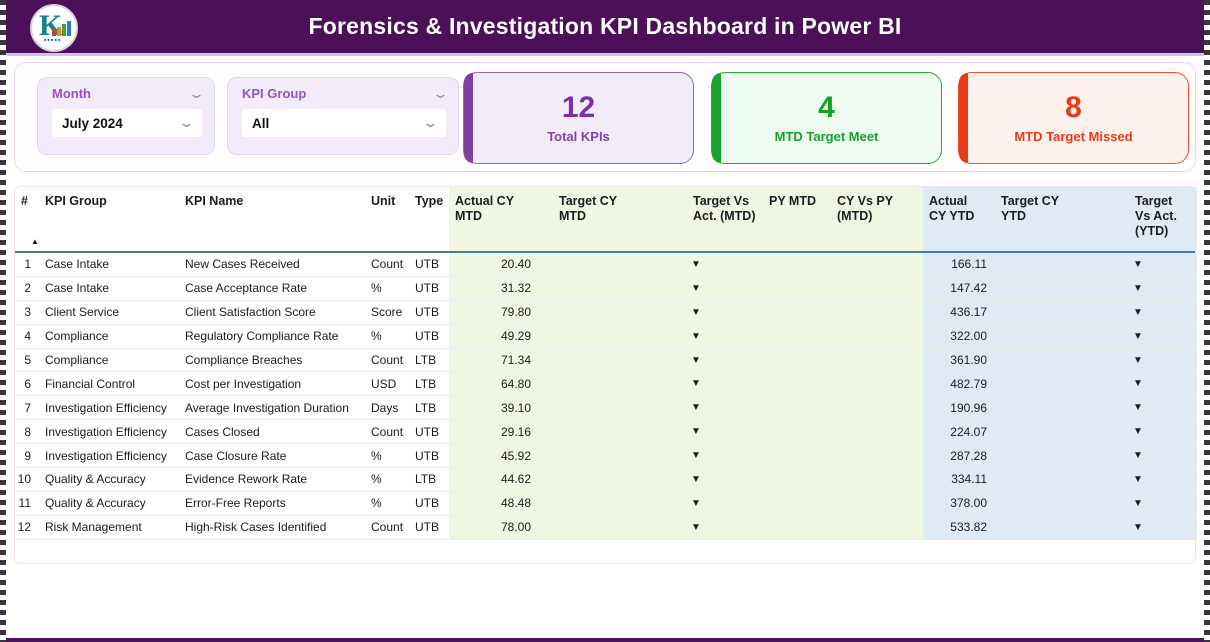  What do you see at coordinates (430, 122) in the screenshot?
I see `kpi-group-dropdown-chevron-icon: ⌄` at bounding box center [430, 122].